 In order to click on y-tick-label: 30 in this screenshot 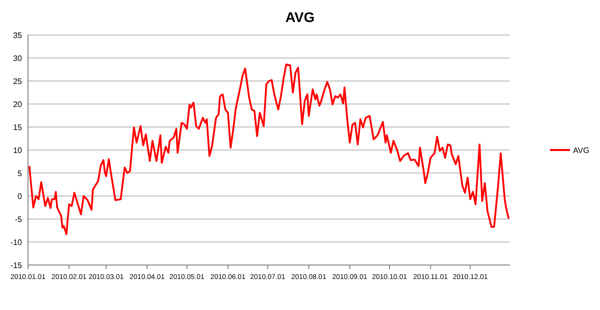, I will do `click(18, 58)`.